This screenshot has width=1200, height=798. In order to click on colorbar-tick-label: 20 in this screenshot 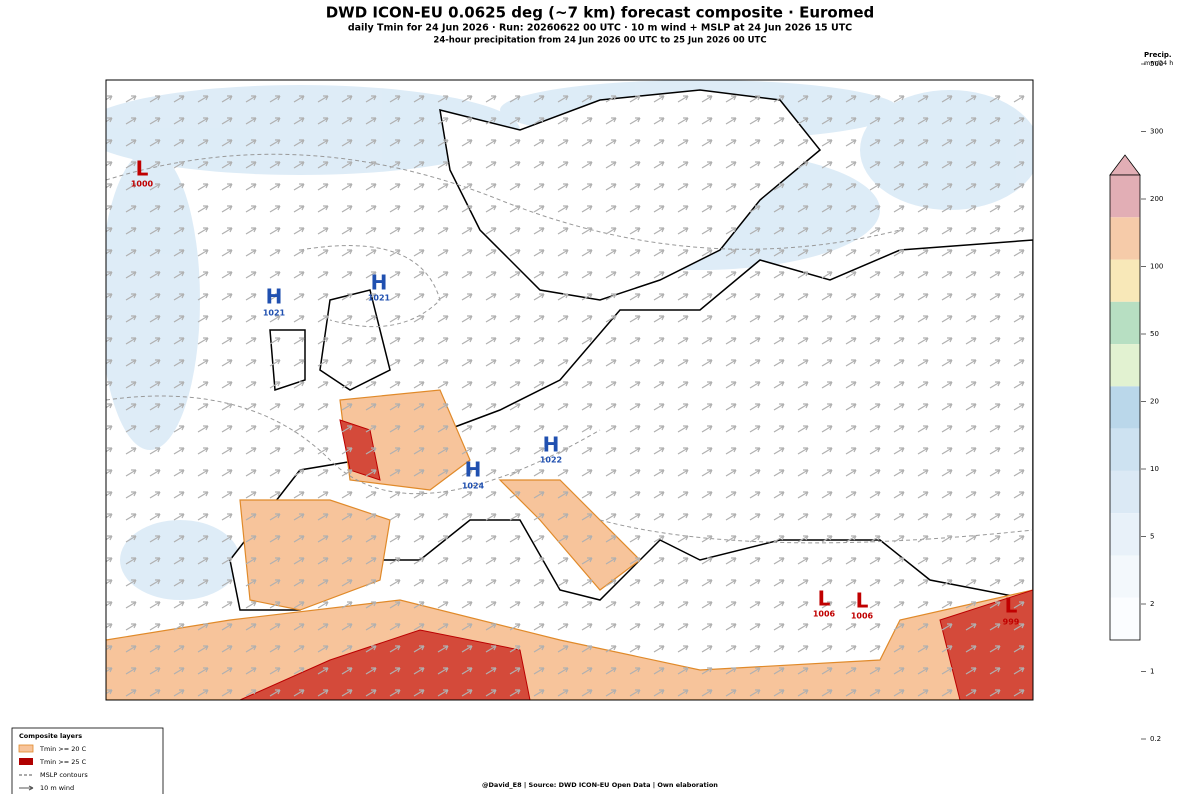, I will do `click(1154, 402)`.